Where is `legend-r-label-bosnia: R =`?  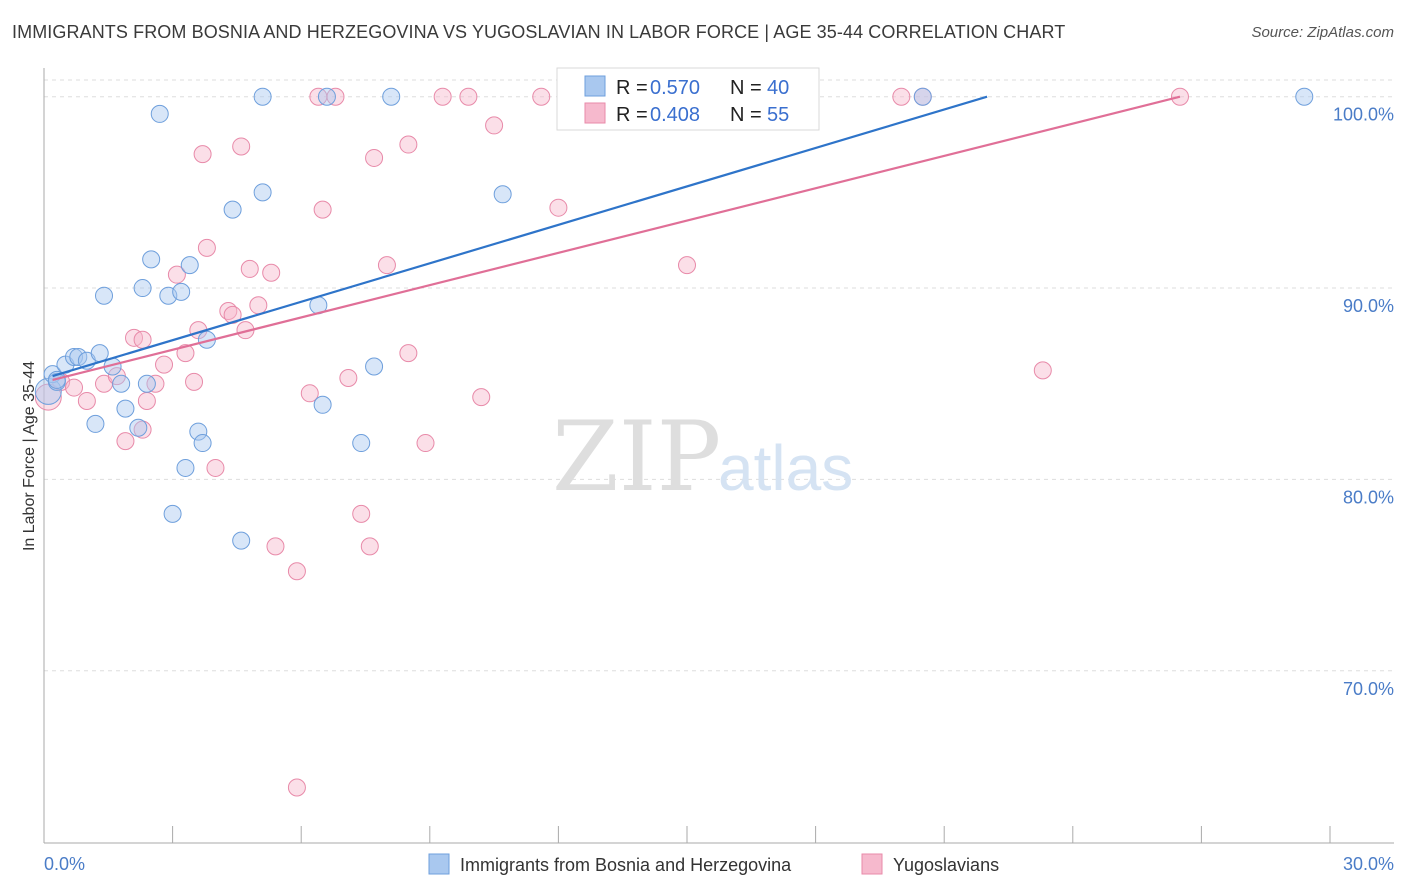 legend-r-label-bosnia: R = is located at coordinates (632, 88).